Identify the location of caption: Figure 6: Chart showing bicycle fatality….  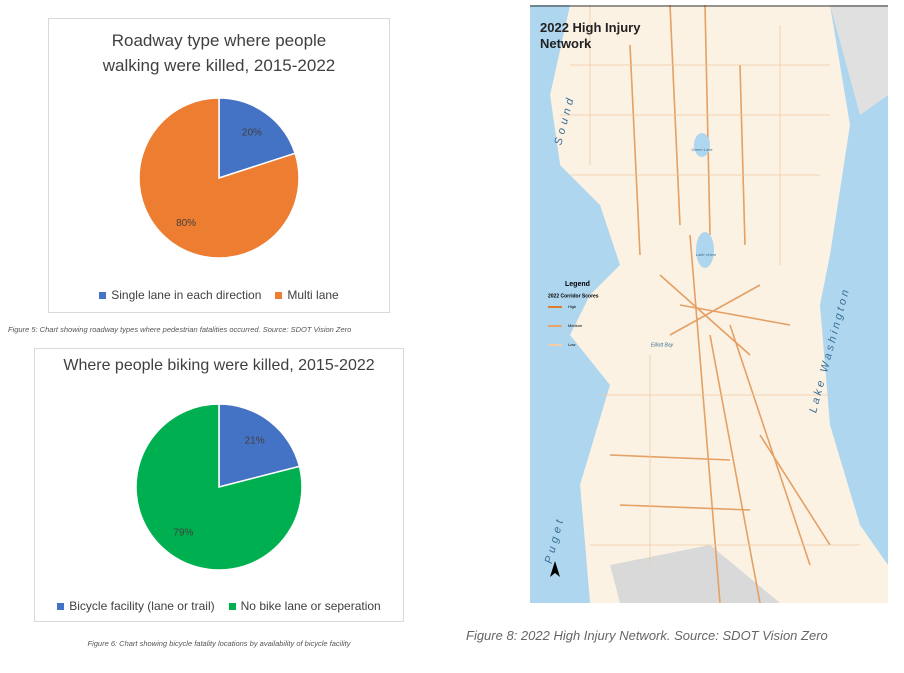
(219, 643).